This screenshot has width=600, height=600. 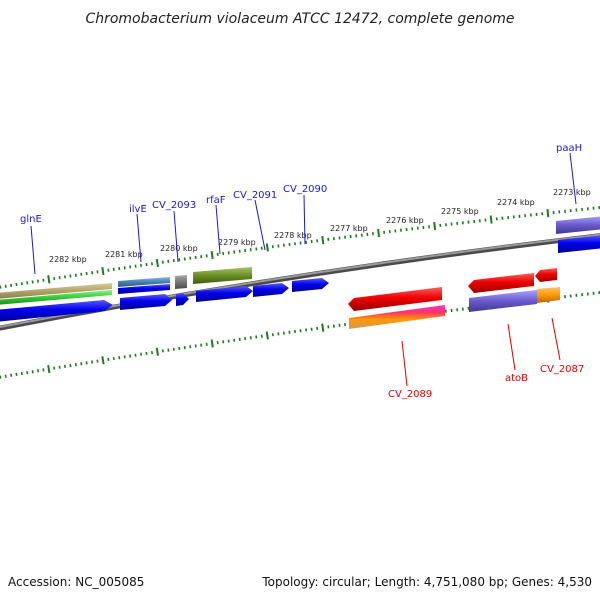 What do you see at coordinates (181, 282) in the screenshot?
I see `feature-cv2093-gray` at bounding box center [181, 282].